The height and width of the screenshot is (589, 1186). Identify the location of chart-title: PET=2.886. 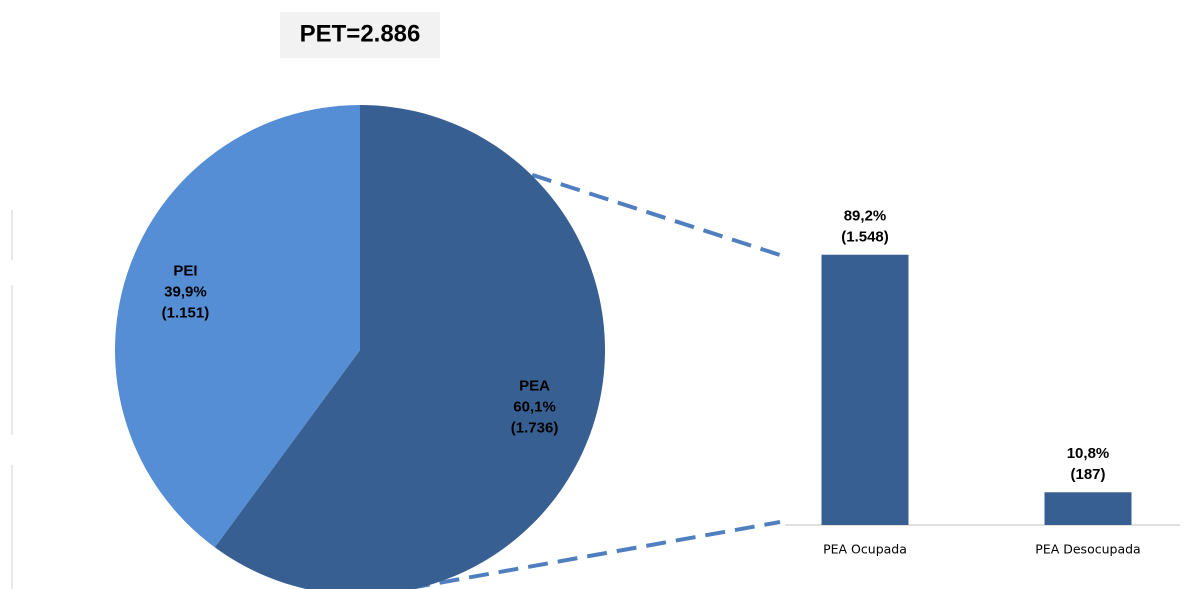
(360, 33).